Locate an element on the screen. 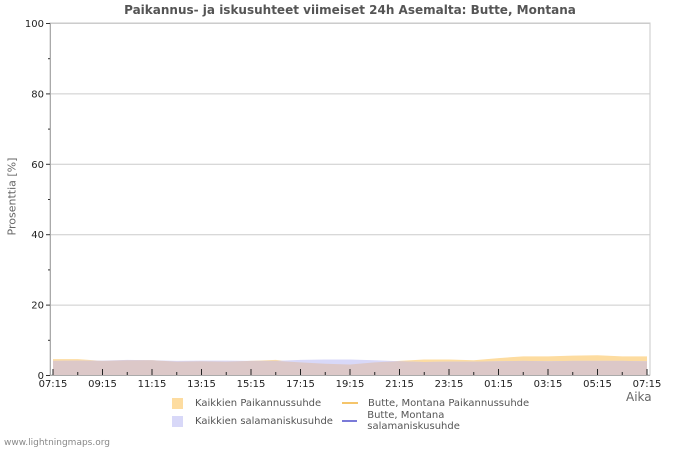 The height and width of the screenshot is (450, 700). legend-item-all-stroke-ratio: Kaikkien salamaniskusuhde is located at coordinates (257, 421).